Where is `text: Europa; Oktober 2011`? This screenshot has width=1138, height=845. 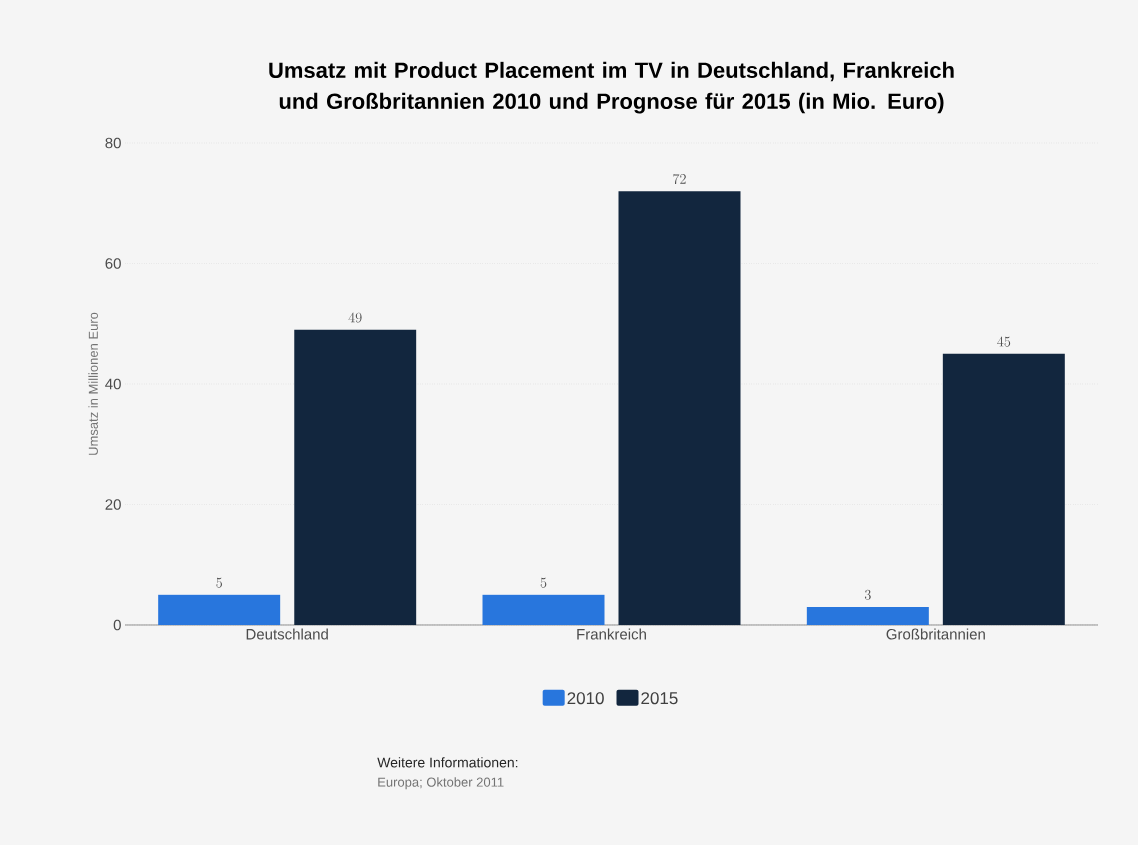 text: Europa; Oktober 2011 is located at coordinates (441, 783).